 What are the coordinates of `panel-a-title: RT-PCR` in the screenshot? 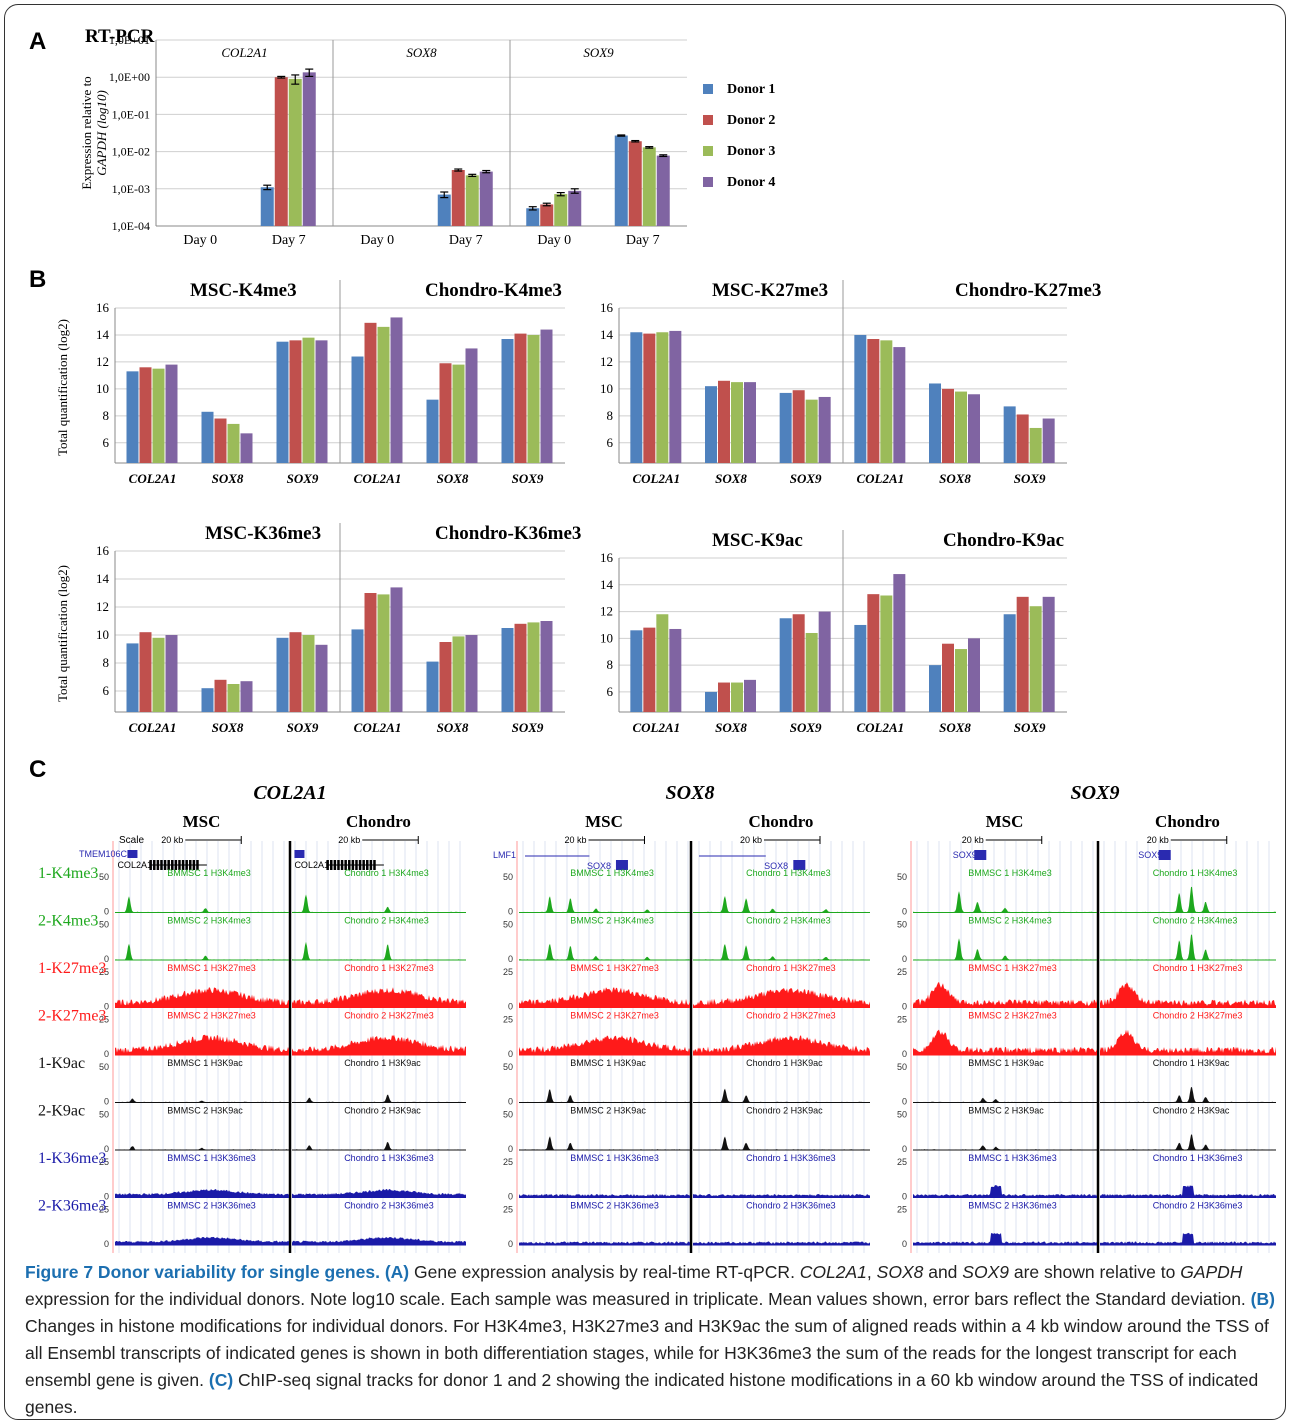 It's located at (120, 36).